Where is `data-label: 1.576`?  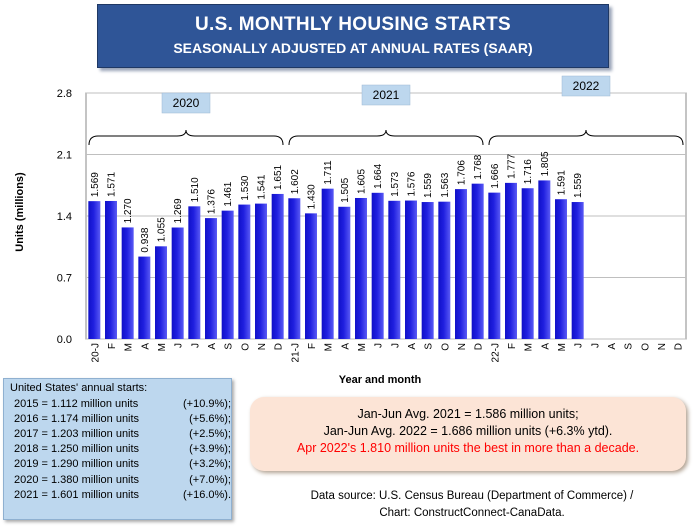 data-label: 1.576 is located at coordinates (412, 183).